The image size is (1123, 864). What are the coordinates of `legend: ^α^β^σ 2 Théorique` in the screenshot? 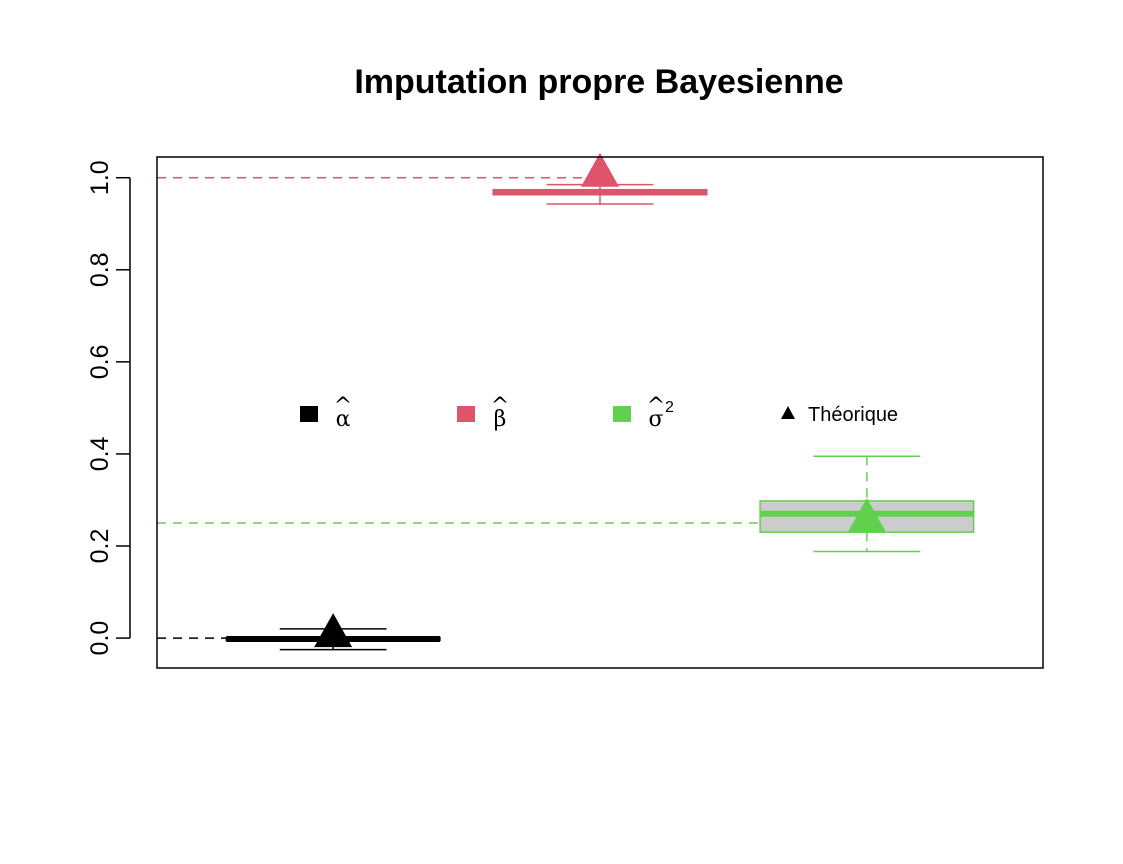 It's located at (599, 413).